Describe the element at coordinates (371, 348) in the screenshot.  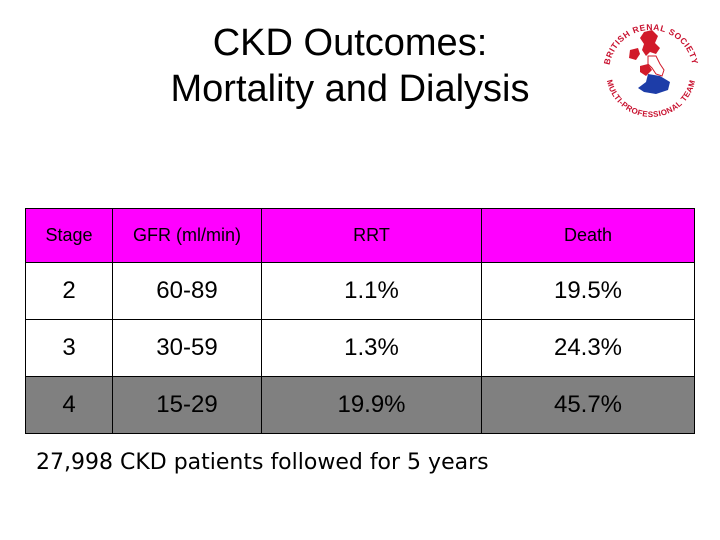
I see `cell-rrt: 1.3%` at that location.